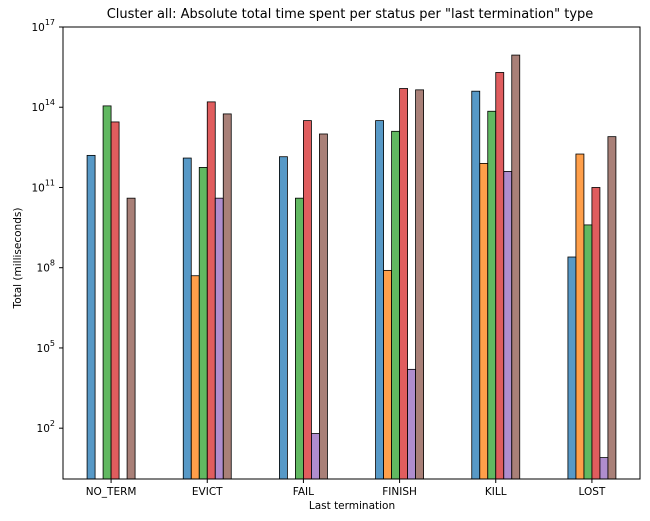 Image resolution: width=650 pixels, height=521 pixels. What do you see at coordinates (352, 506) in the screenshot?
I see `x-axis-label: Last termination` at bounding box center [352, 506].